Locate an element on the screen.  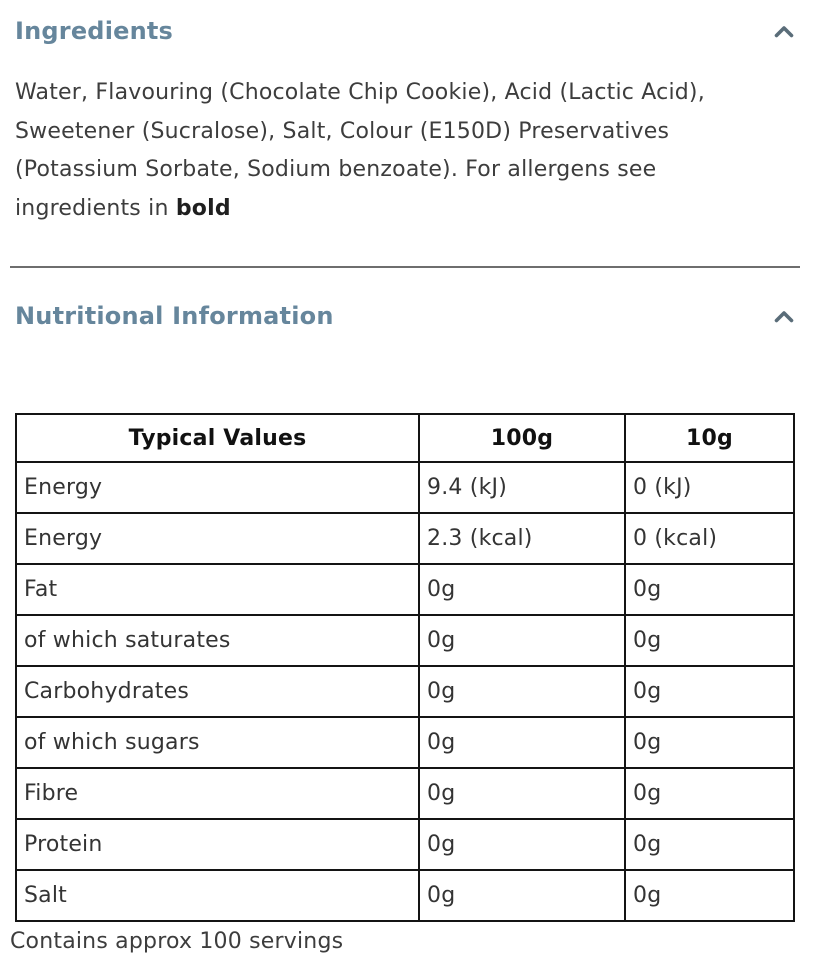
column-header-typical-values: Typical Values is located at coordinates (217, 438).